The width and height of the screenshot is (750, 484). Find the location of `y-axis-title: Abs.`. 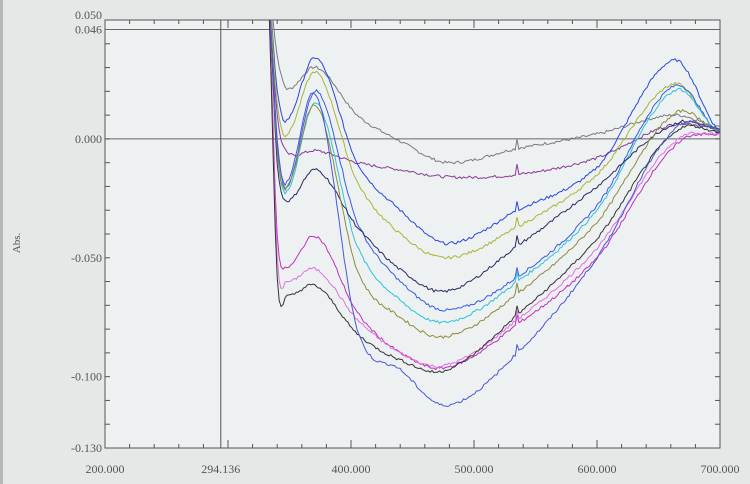

y-axis-title: Abs. is located at coordinates (17, 243).